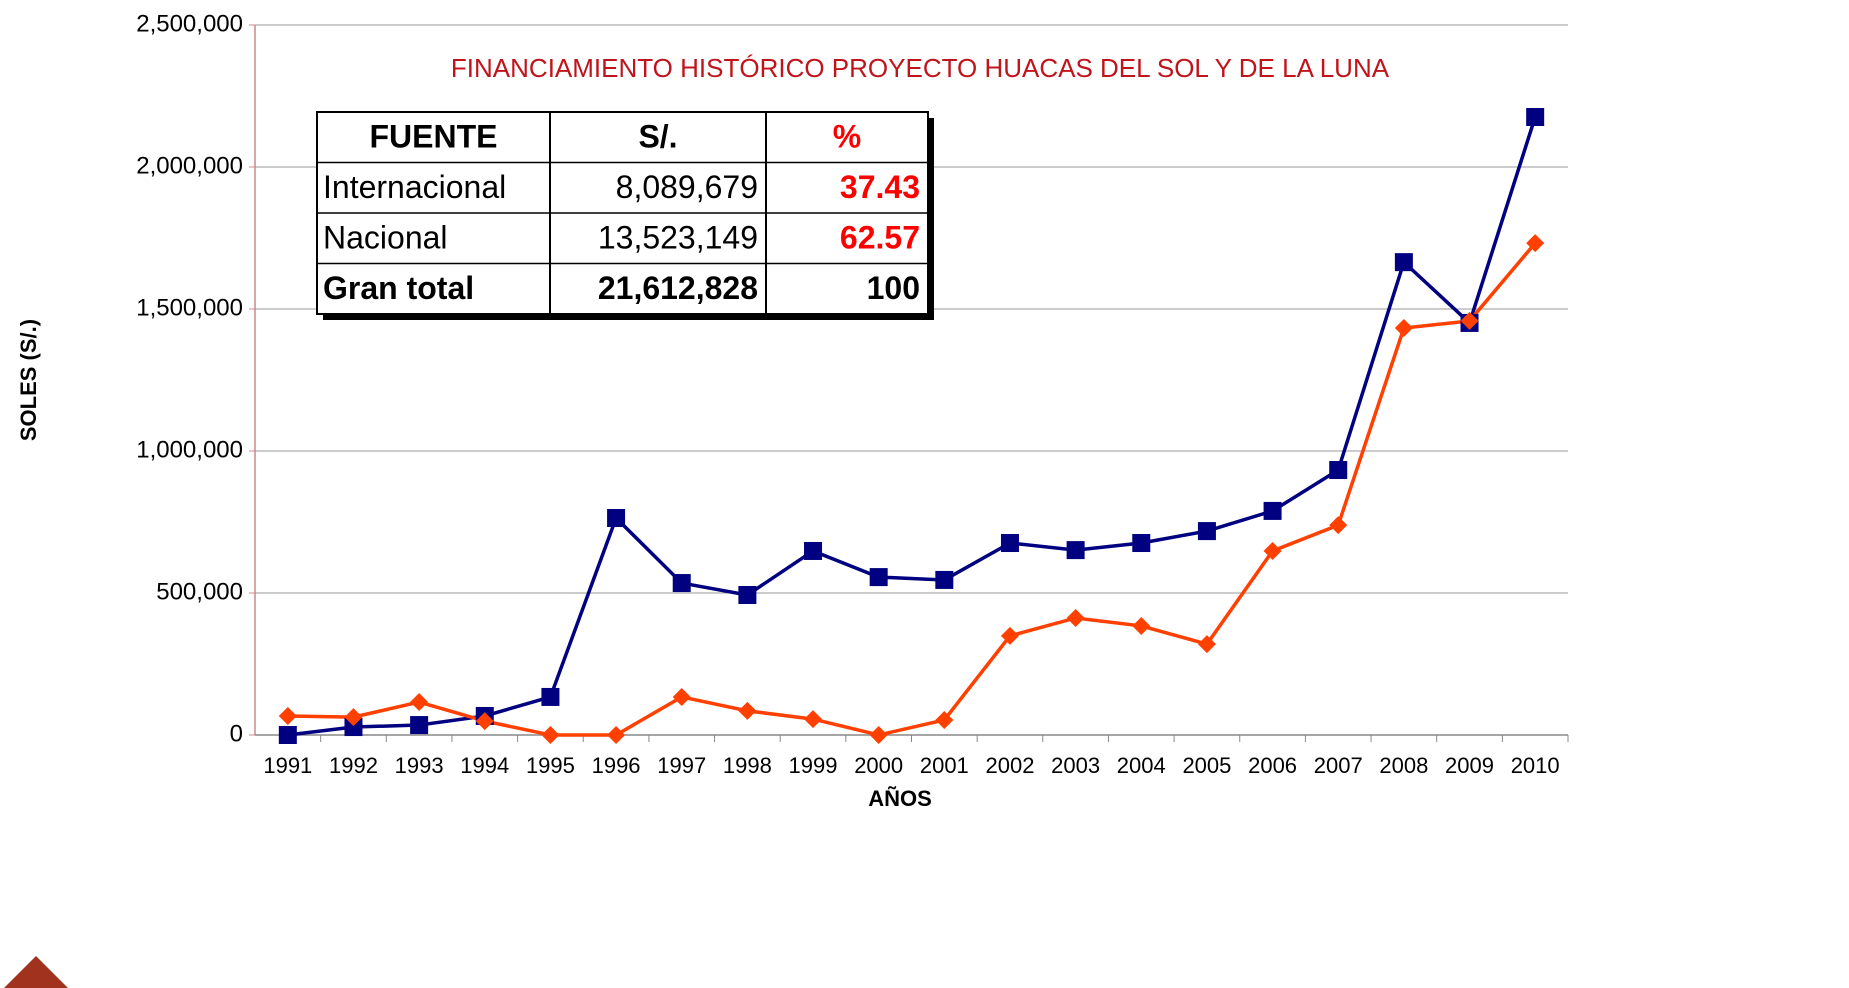 The image size is (1849, 988). Describe the element at coordinates (878, 765) in the screenshot. I see `x-tick-label: 2000` at that location.